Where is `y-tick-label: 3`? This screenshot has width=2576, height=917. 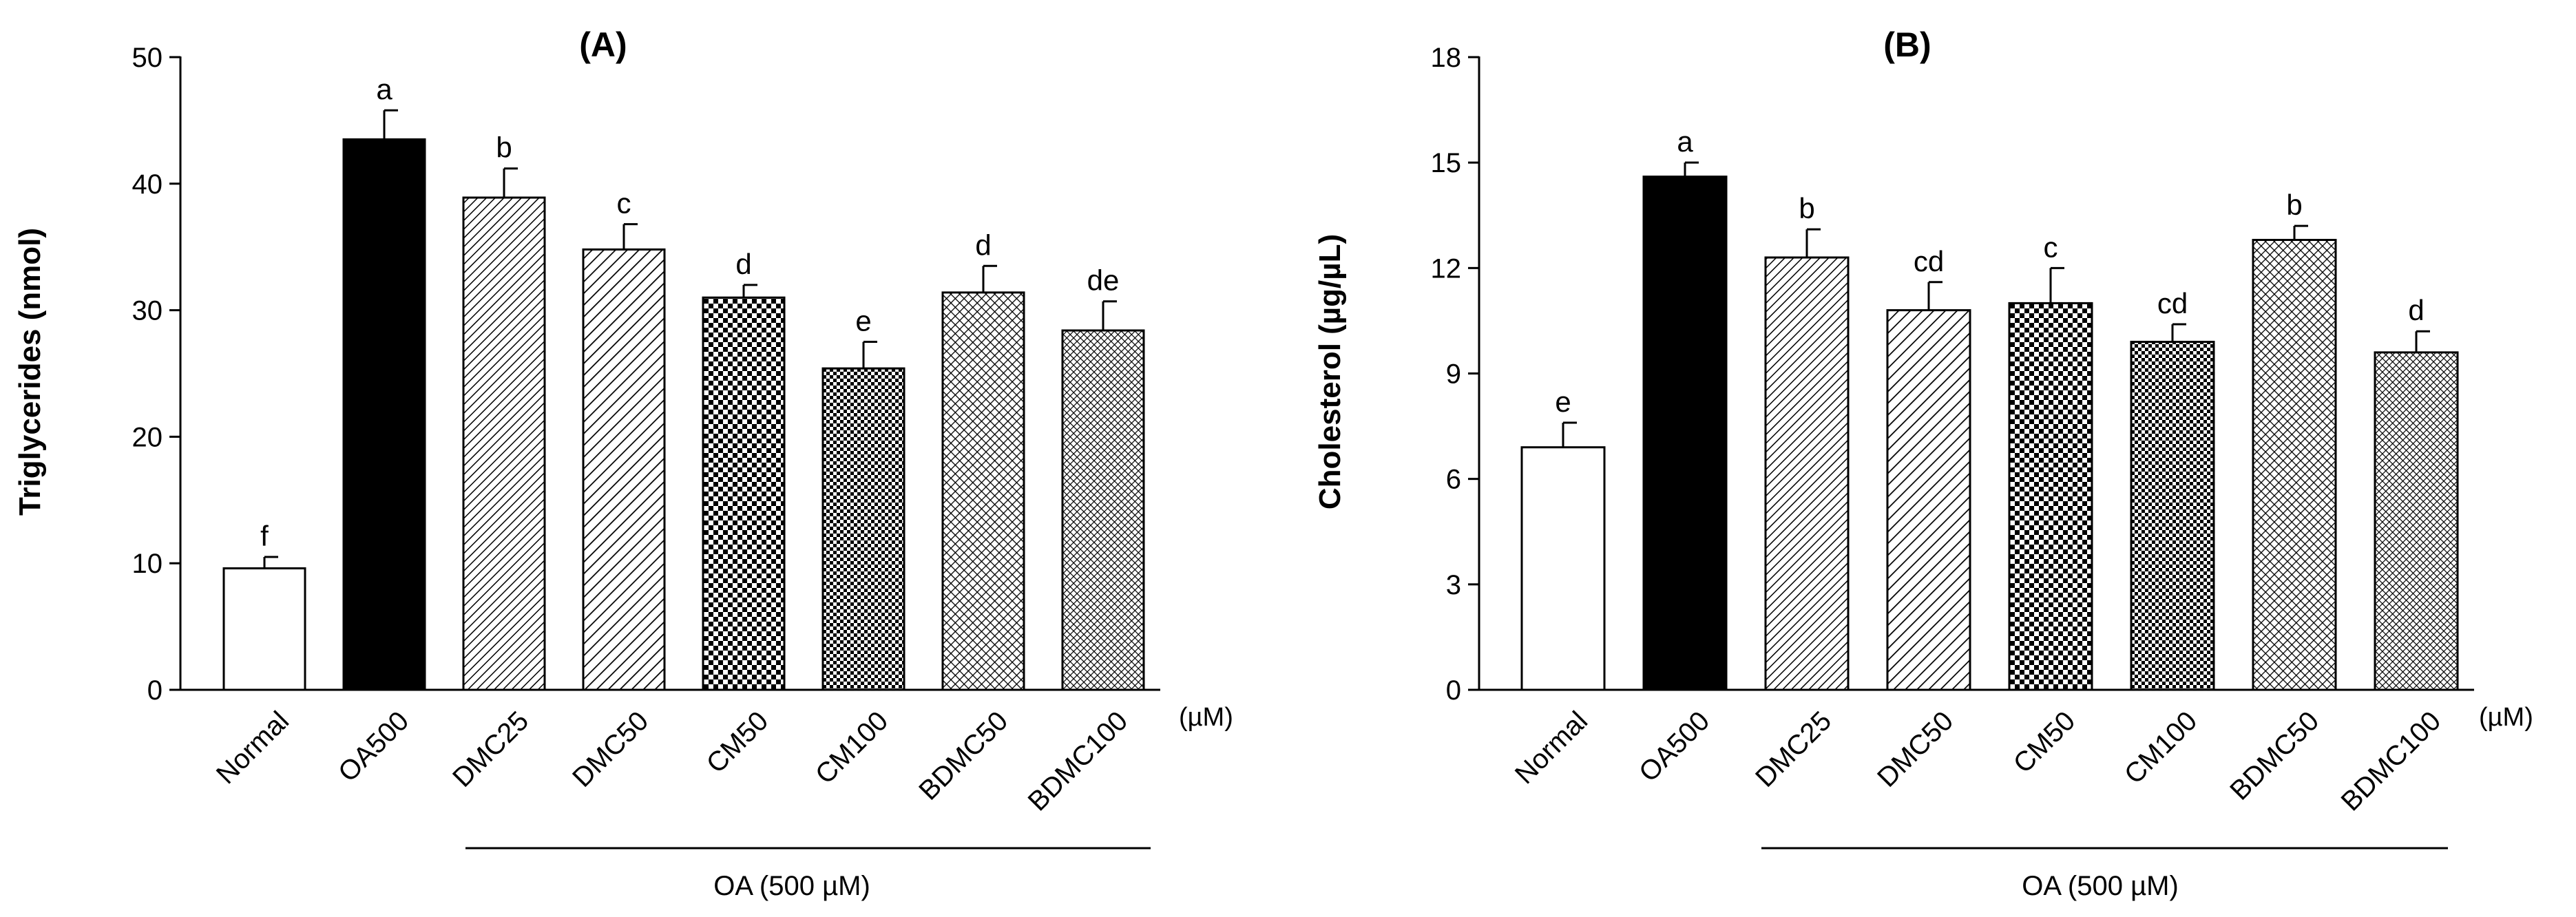 y-tick-label: 3 is located at coordinates (1453, 585).